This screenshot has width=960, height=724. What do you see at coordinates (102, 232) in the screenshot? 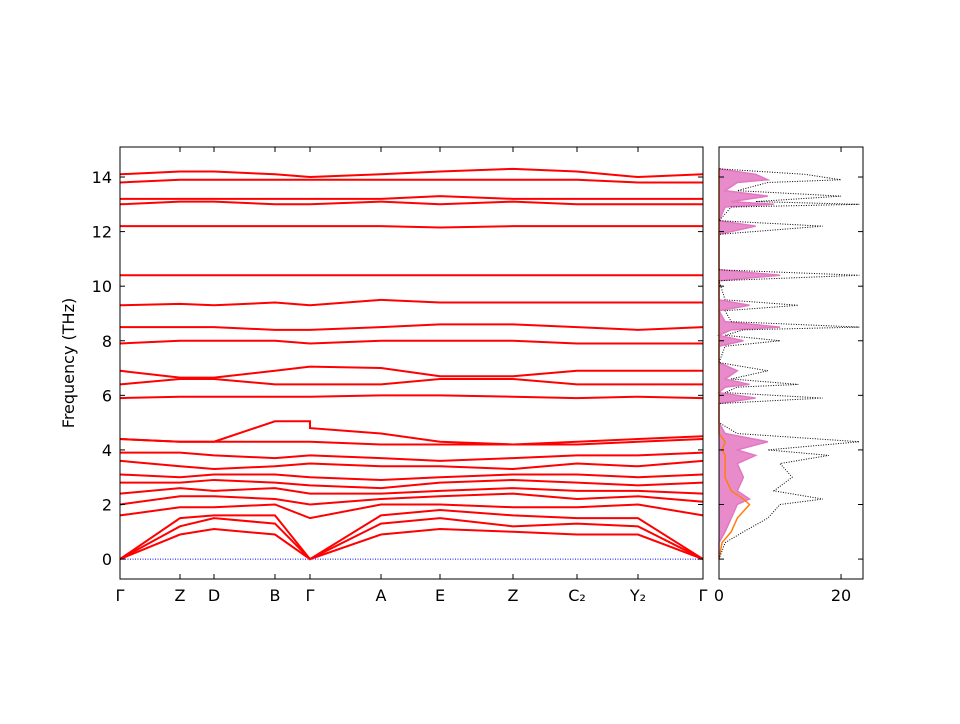
I see `y-tick-label: 12` at bounding box center [102, 232].